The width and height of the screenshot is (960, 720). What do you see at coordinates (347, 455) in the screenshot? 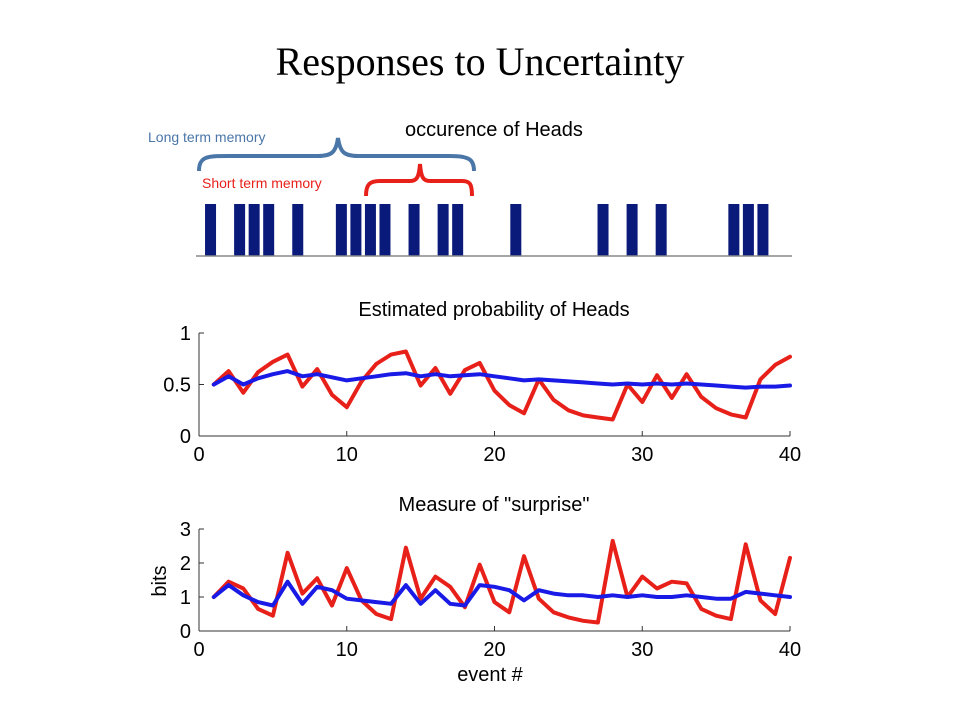
I see `probability-x-tick-label-1: 10` at bounding box center [347, 455].